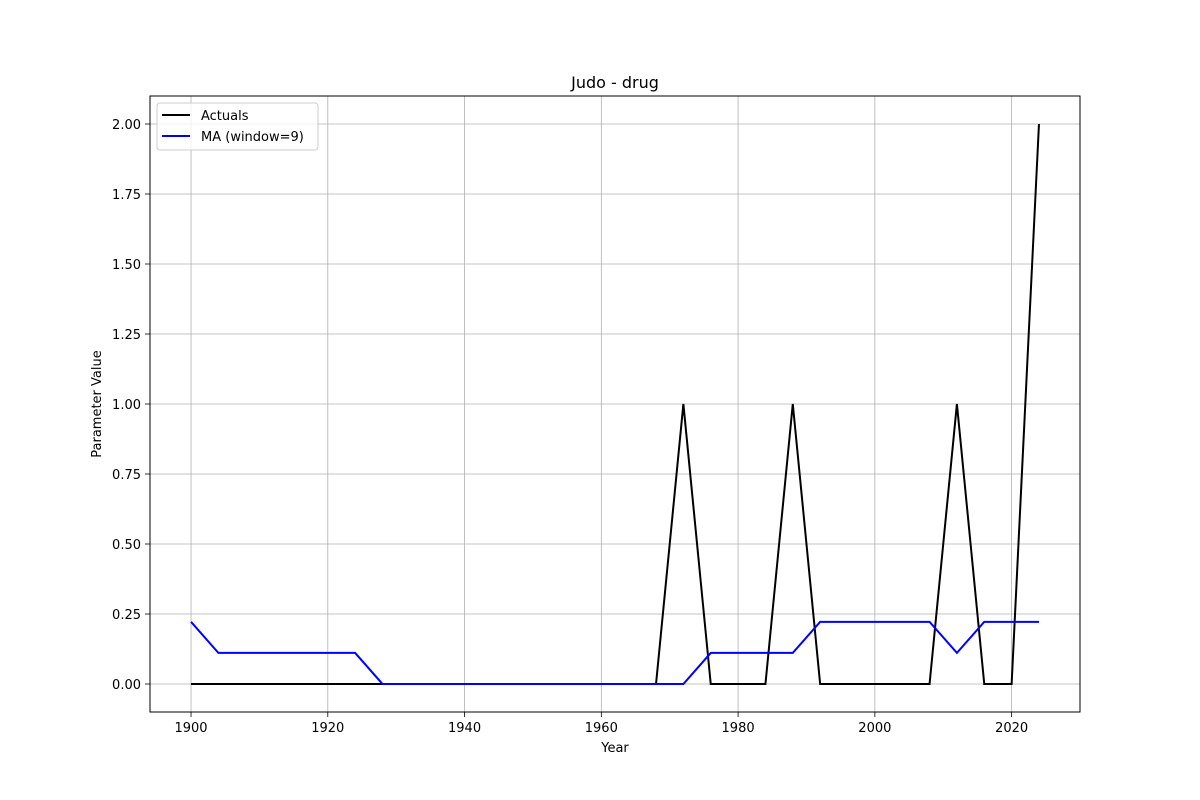  What do you see at coordinates (126, 405) in the screenshot?
I see `y-tick-label: 1.00` at bounding box center [126, 405].